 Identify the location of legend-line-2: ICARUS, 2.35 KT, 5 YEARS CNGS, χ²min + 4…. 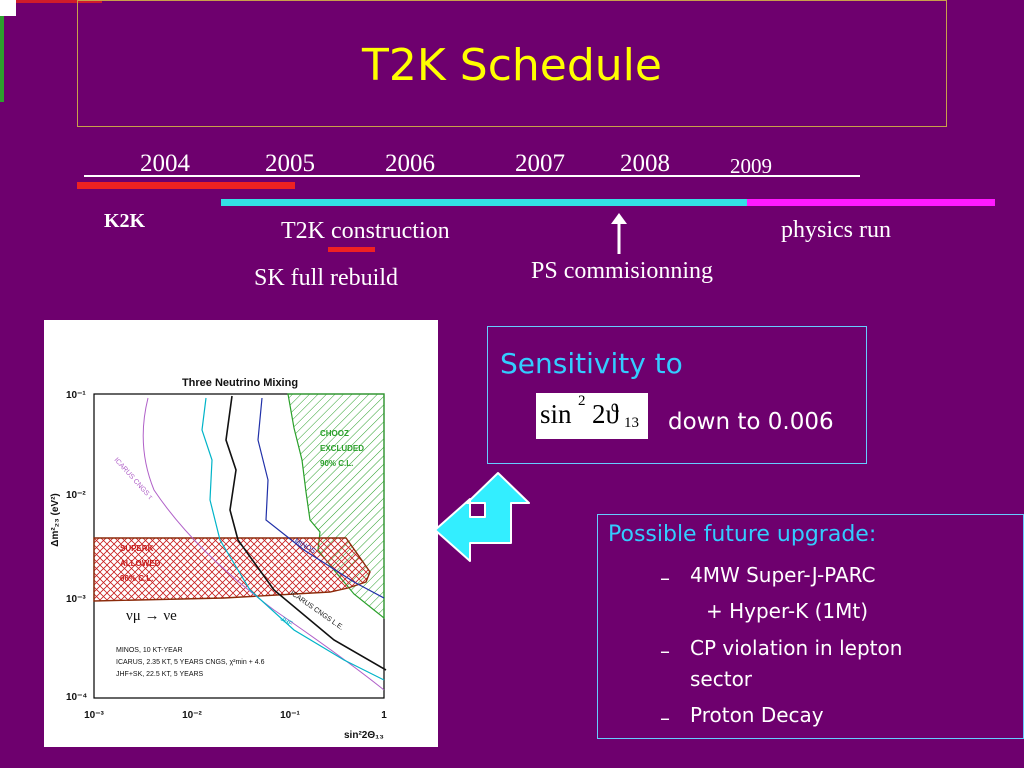
(190, 662).